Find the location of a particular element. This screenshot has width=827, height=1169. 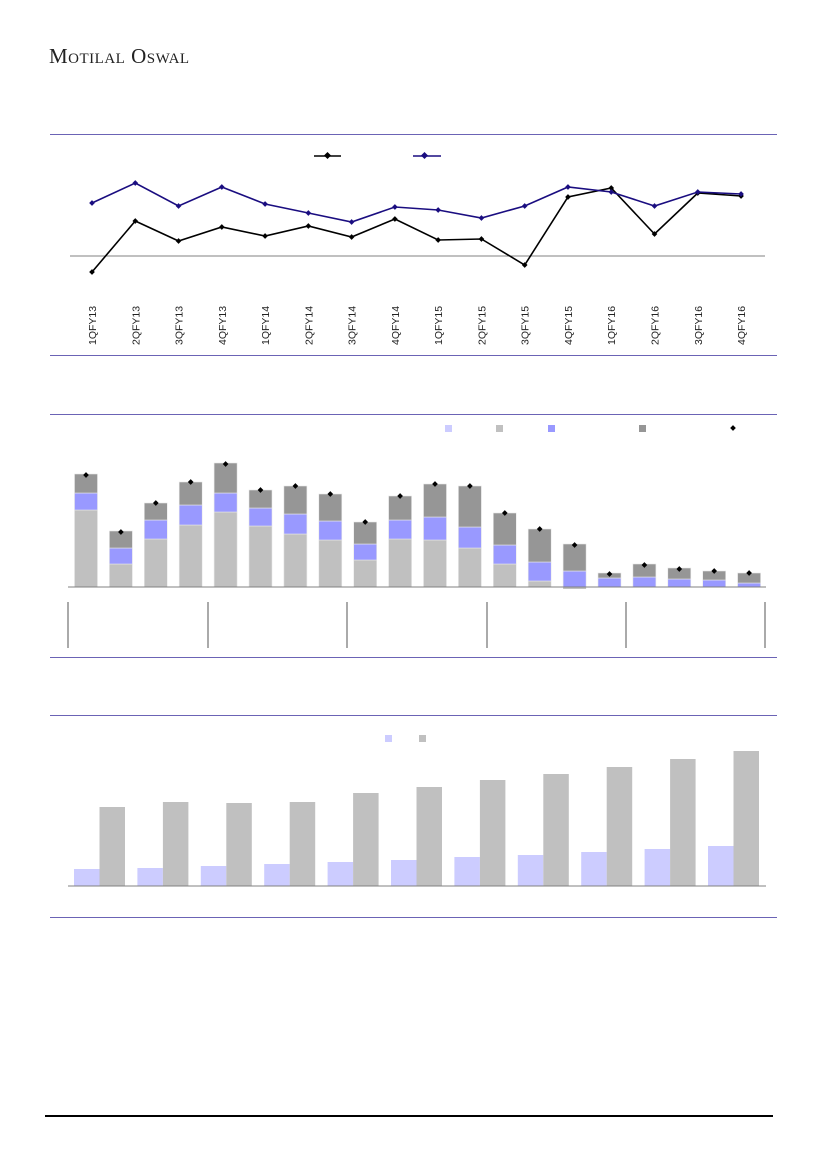

x-tick-label: 2QFY13 is located at coordinates (136, 325).